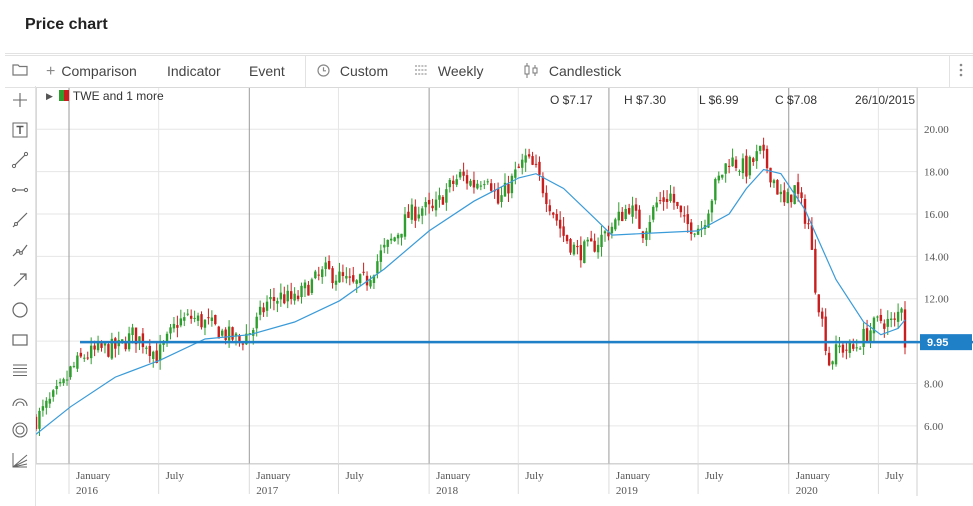 Image resolution: width=973 pixels, height=506 pixels. What do you see at coordinates (20, 130) in the screenshot?
I see `text-icon` at bounding box center [20, 130].